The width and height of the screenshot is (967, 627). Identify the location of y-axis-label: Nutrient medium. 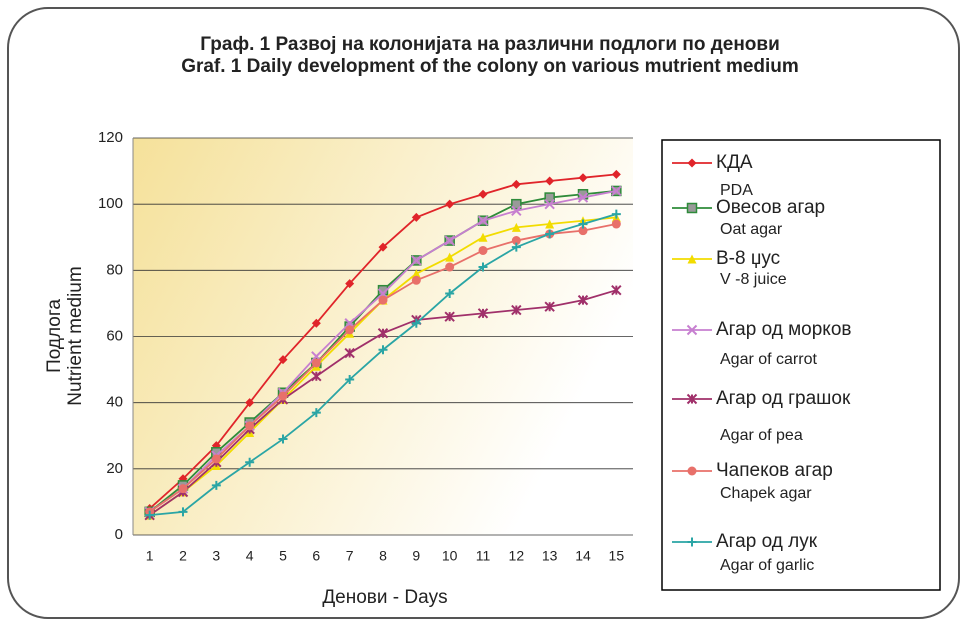
(75, 335).